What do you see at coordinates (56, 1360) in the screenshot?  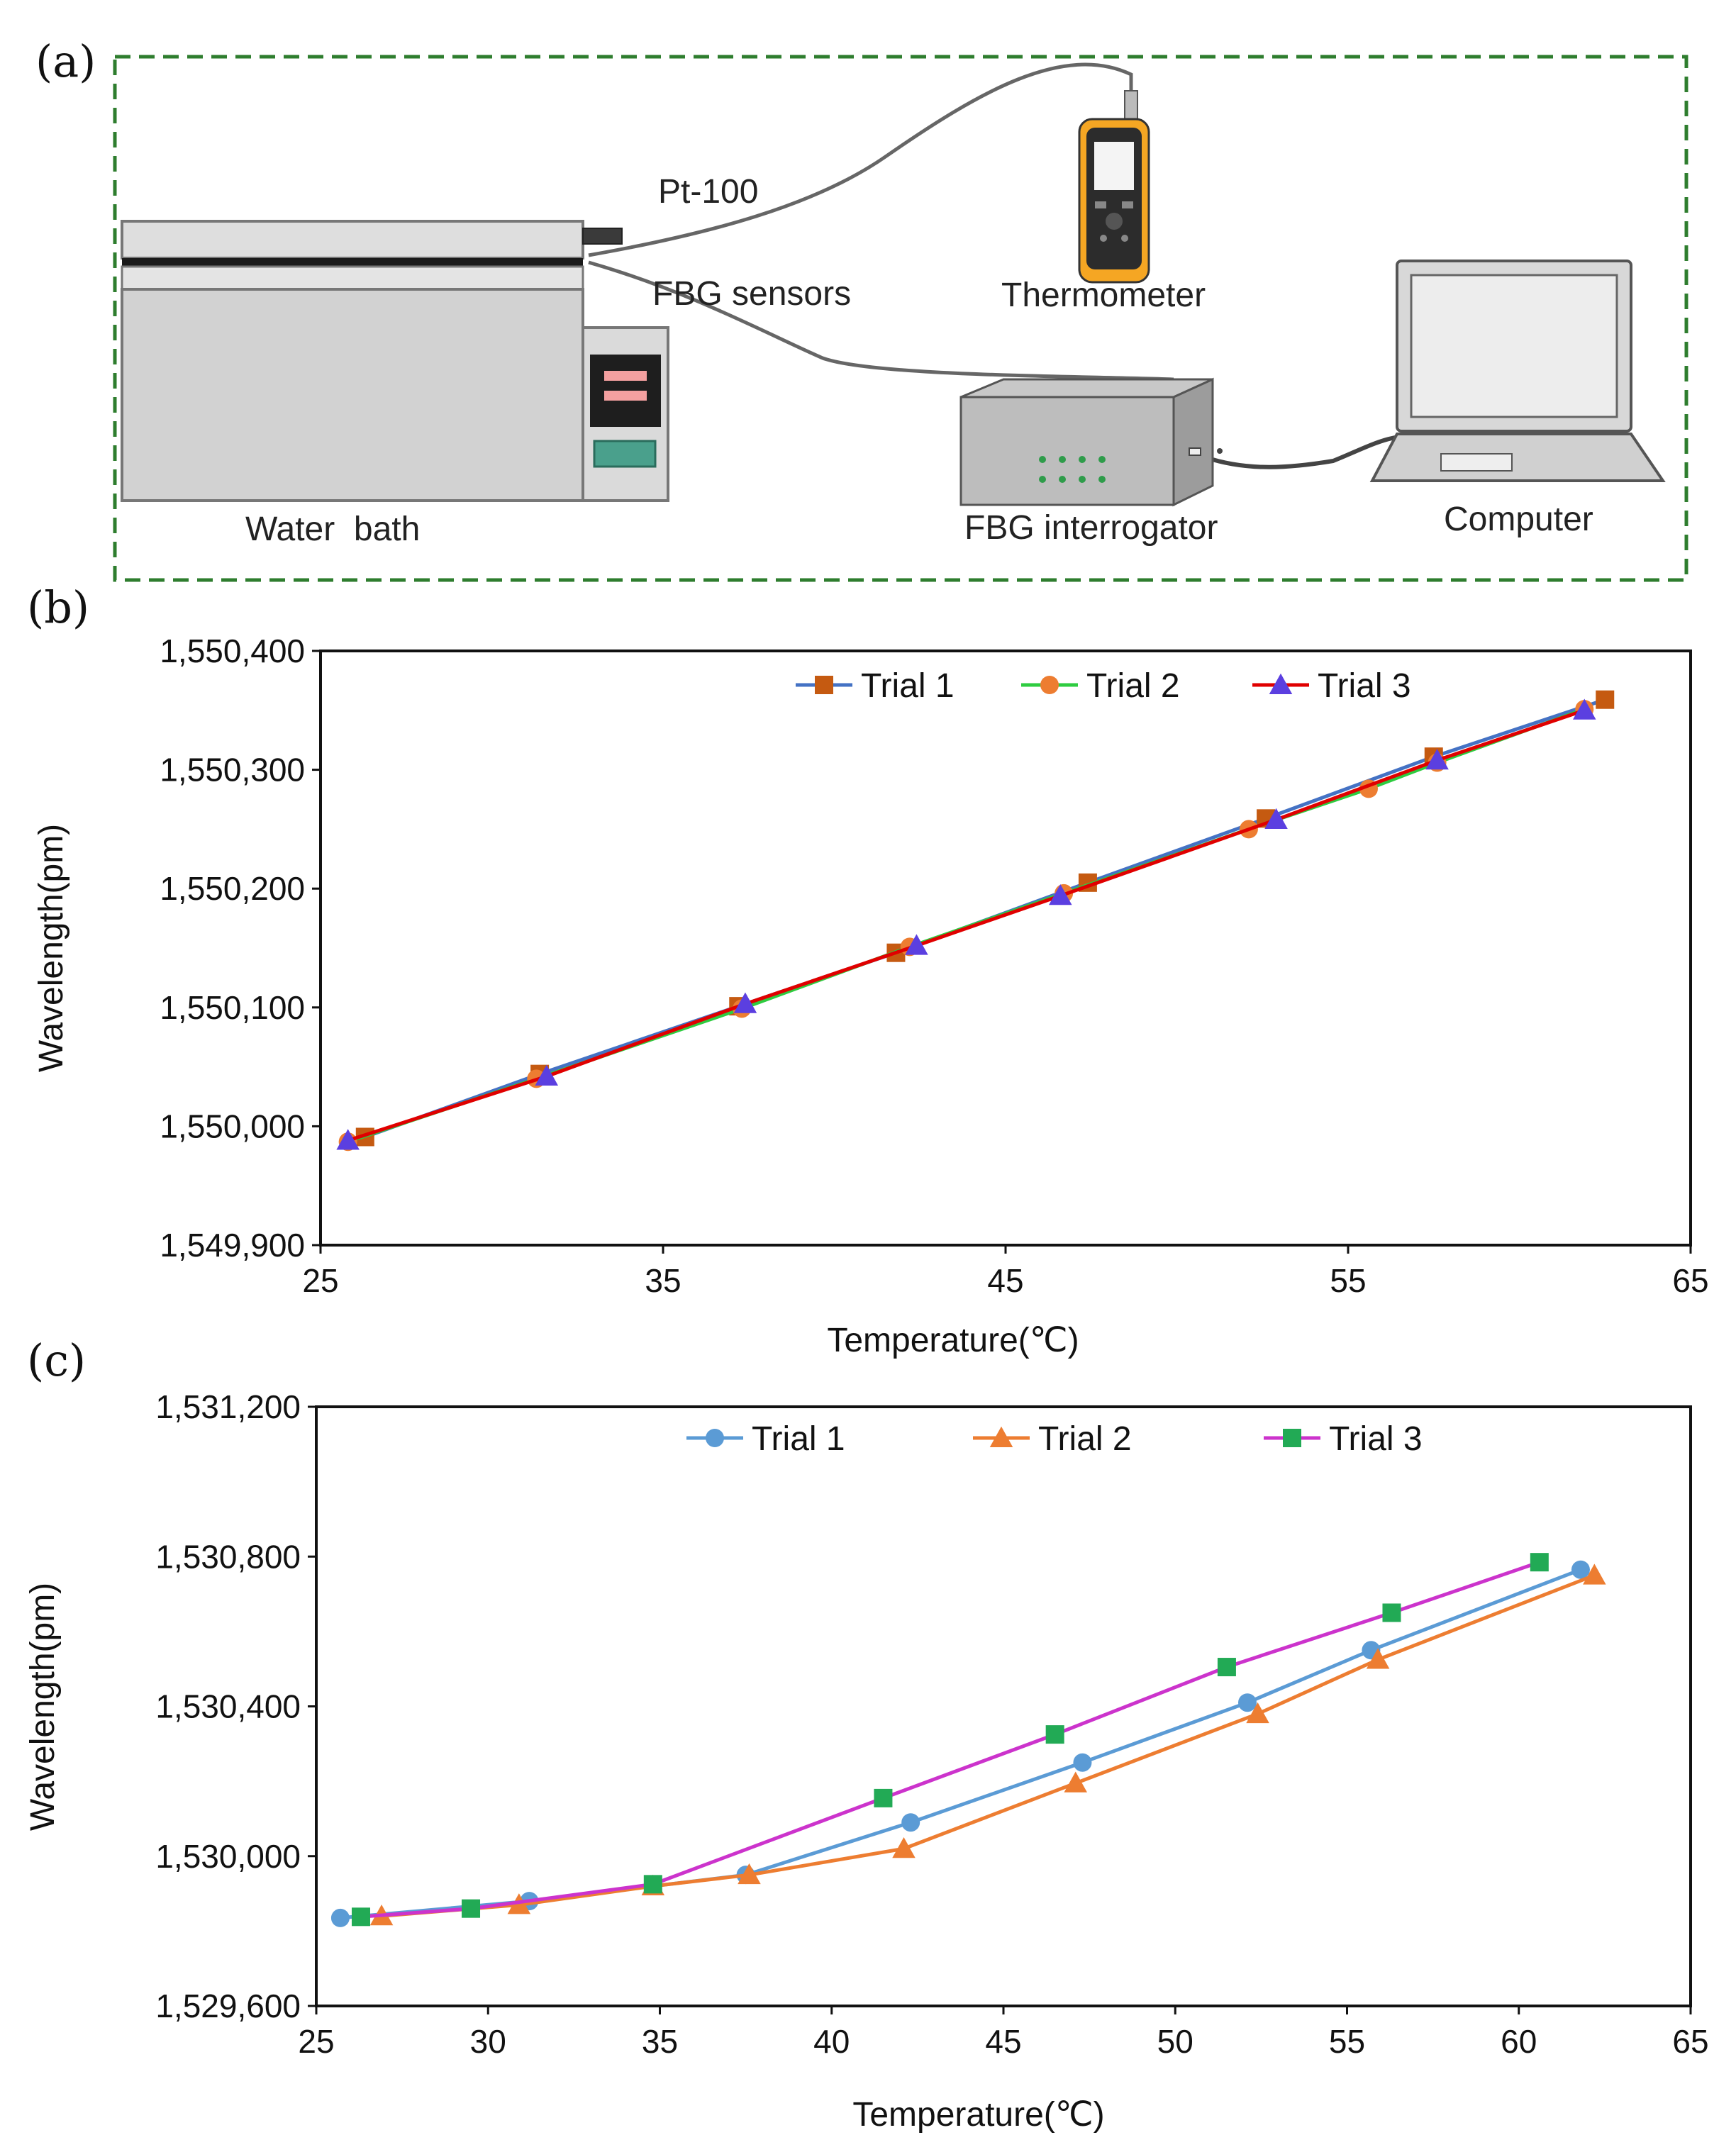 I see `panel-c-label: (c)` at bounding box center [56, 1360].